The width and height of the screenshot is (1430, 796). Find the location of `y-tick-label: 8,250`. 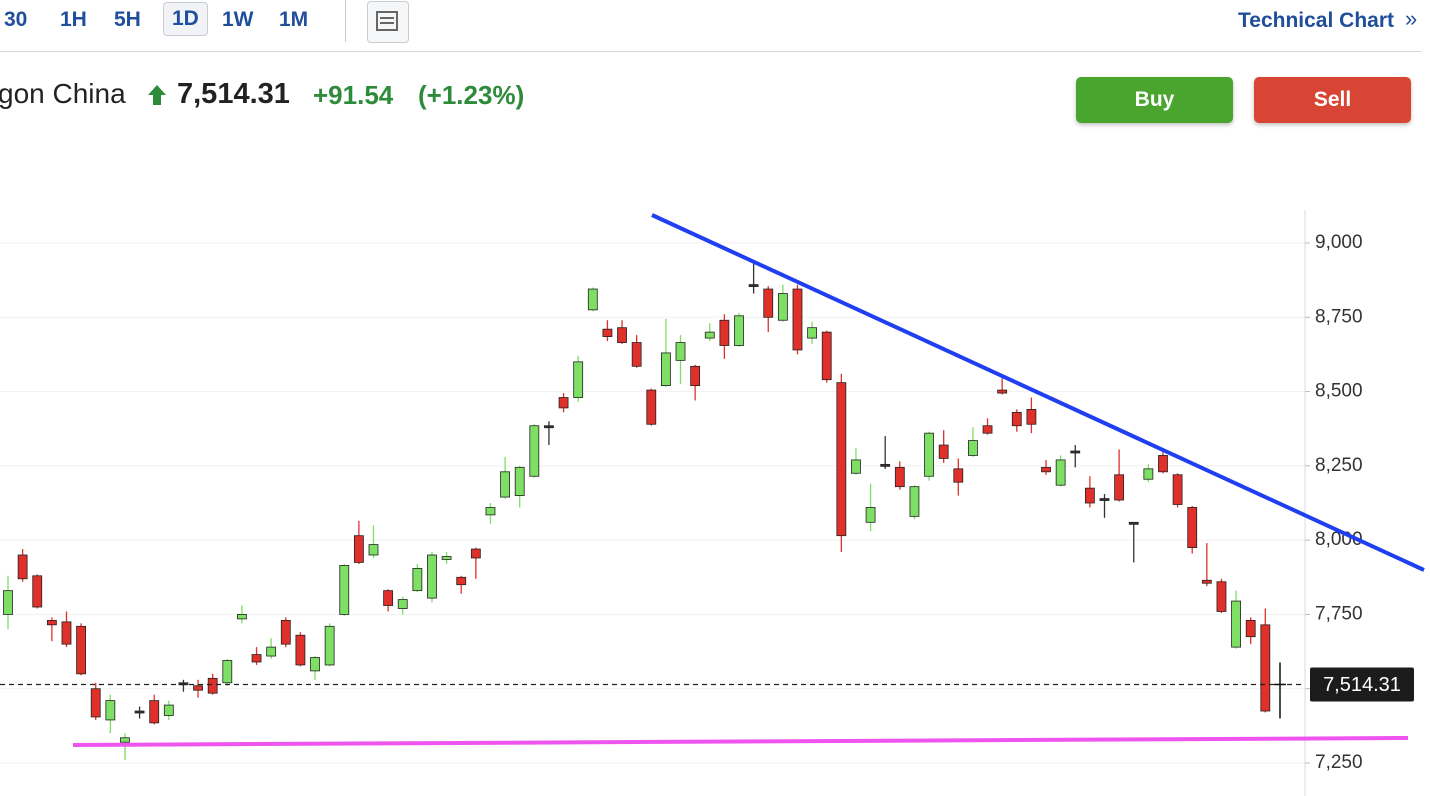

y-tick-label: 8,250 is located at coordinates (1339, 465).